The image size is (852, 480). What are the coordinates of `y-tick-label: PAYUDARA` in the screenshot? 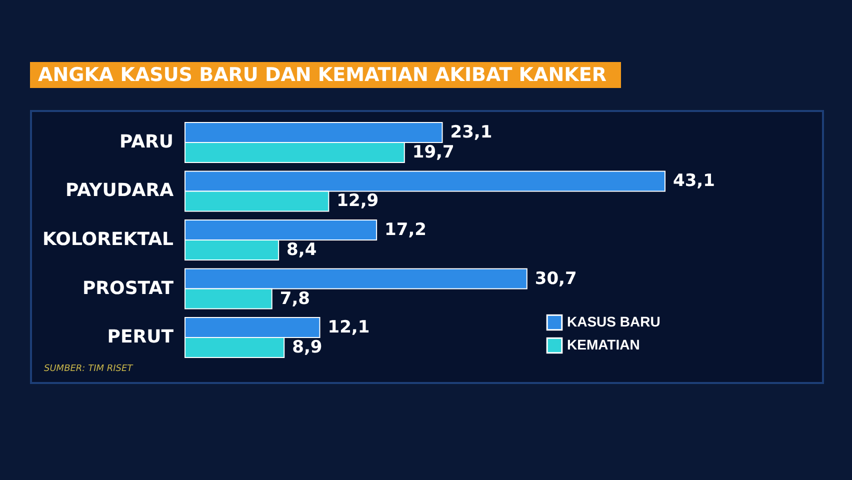 It's located at (119, 191).